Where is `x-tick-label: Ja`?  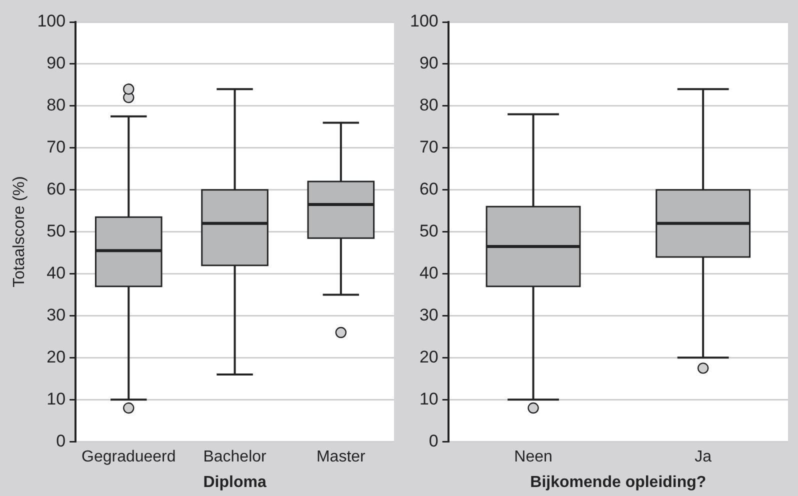
x-tick-label: Ja is located at coordinates (703, 457).